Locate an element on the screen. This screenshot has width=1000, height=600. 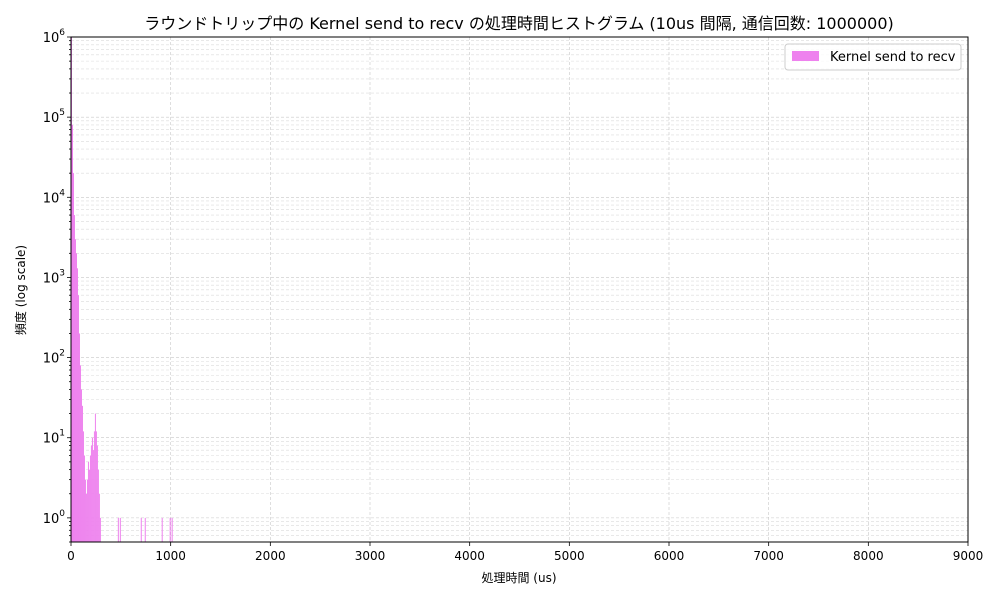
x-tick-label: 1000 is located at coordinates (170, 556).